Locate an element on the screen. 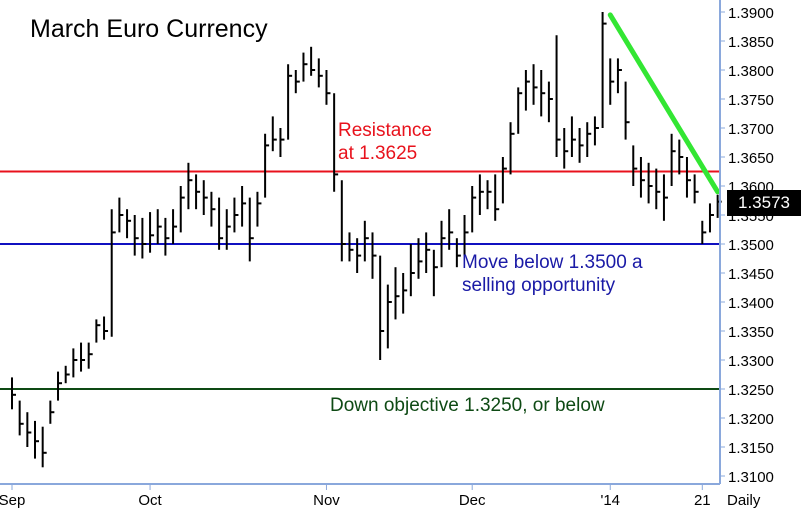 This screenshot has width=803, height=530. y-tick-label: 1.3750 is located at coordinates (751, 100).